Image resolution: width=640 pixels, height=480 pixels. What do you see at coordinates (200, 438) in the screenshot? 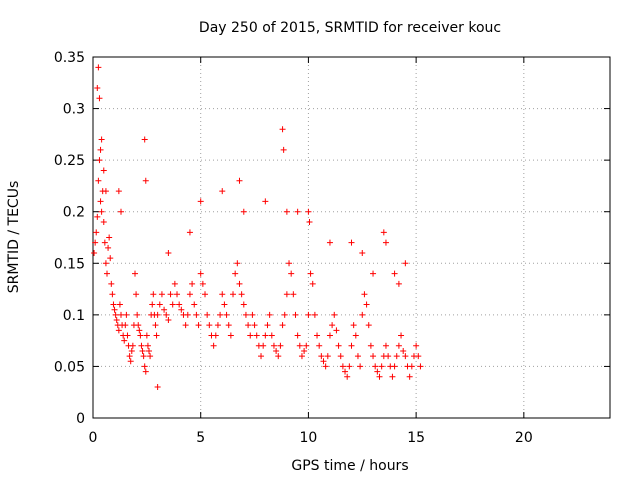
I see `x-tick-label: 5` at bounding box center [200, 438].